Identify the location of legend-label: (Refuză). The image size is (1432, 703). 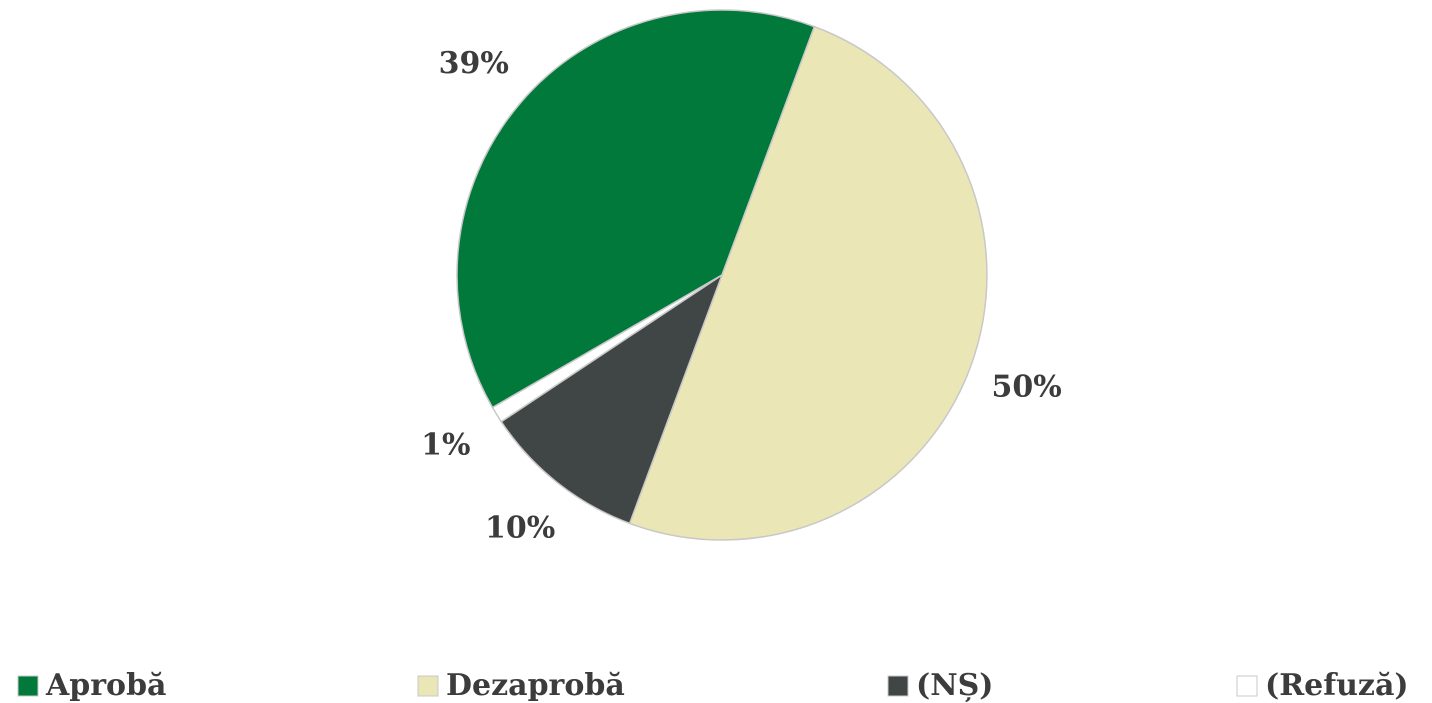
(1337, 685).